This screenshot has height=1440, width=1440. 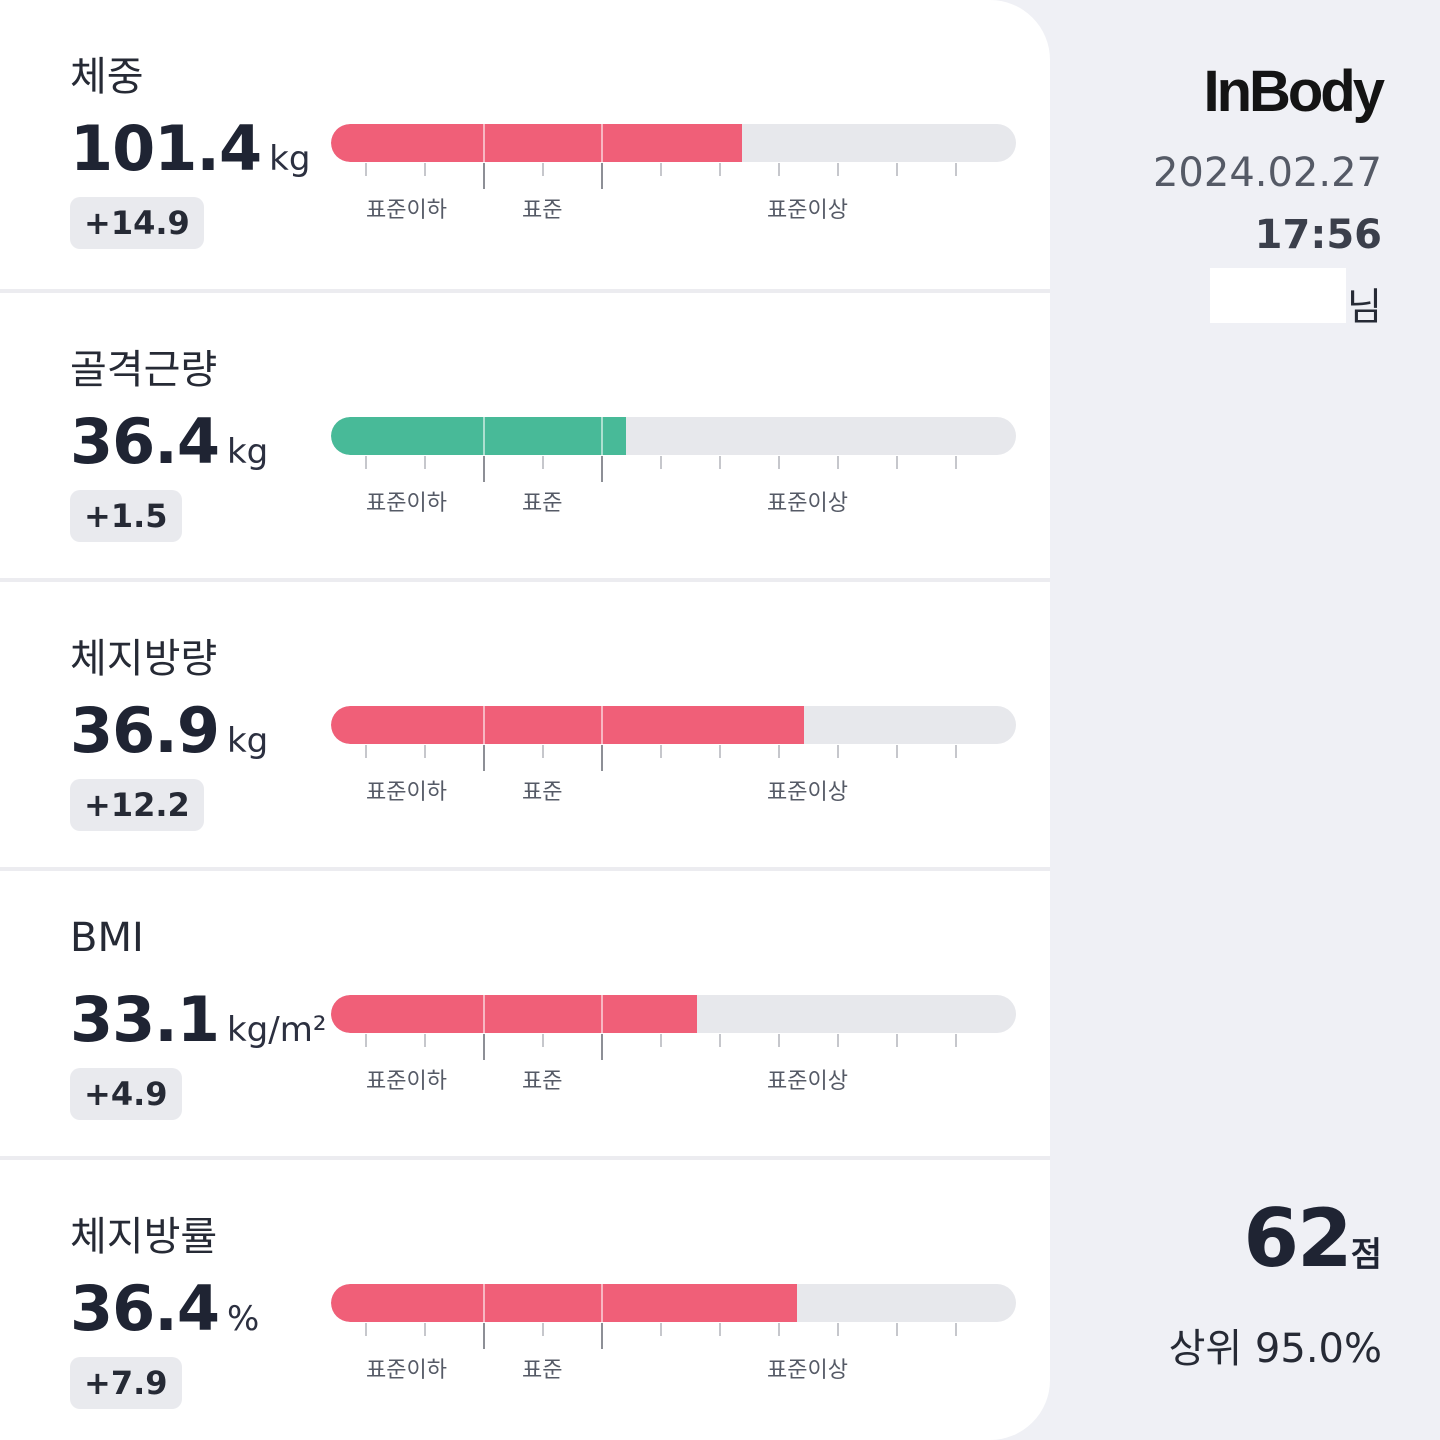 I want to click on metric-row: BMI 33.1 kg/m² +4.9 표준이하 표준 표준이상, so click(x=525, y=1010).